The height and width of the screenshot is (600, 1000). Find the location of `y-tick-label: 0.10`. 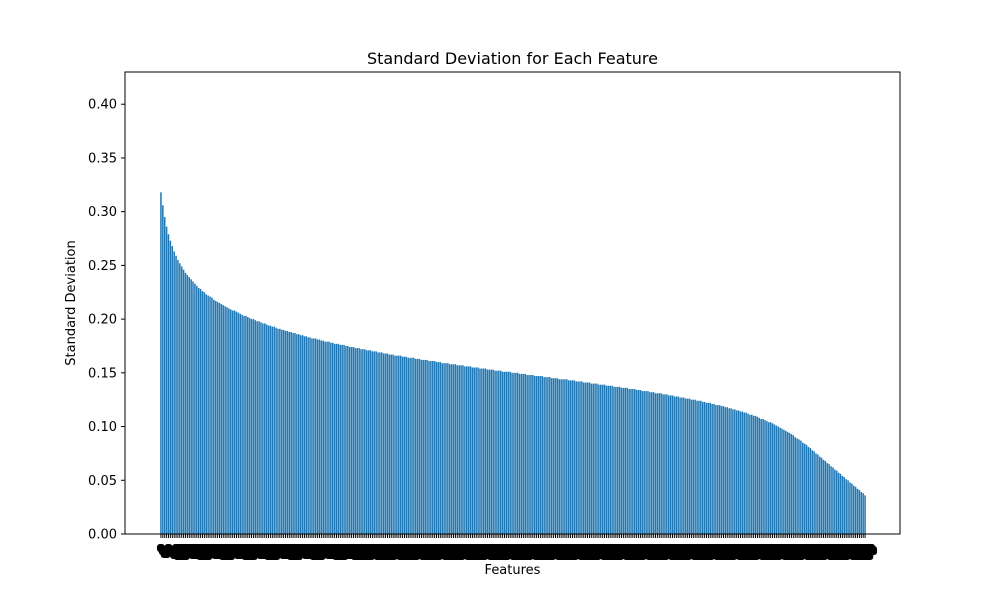

y-tick-label: 0.10 is located at coordinates (102, 427).